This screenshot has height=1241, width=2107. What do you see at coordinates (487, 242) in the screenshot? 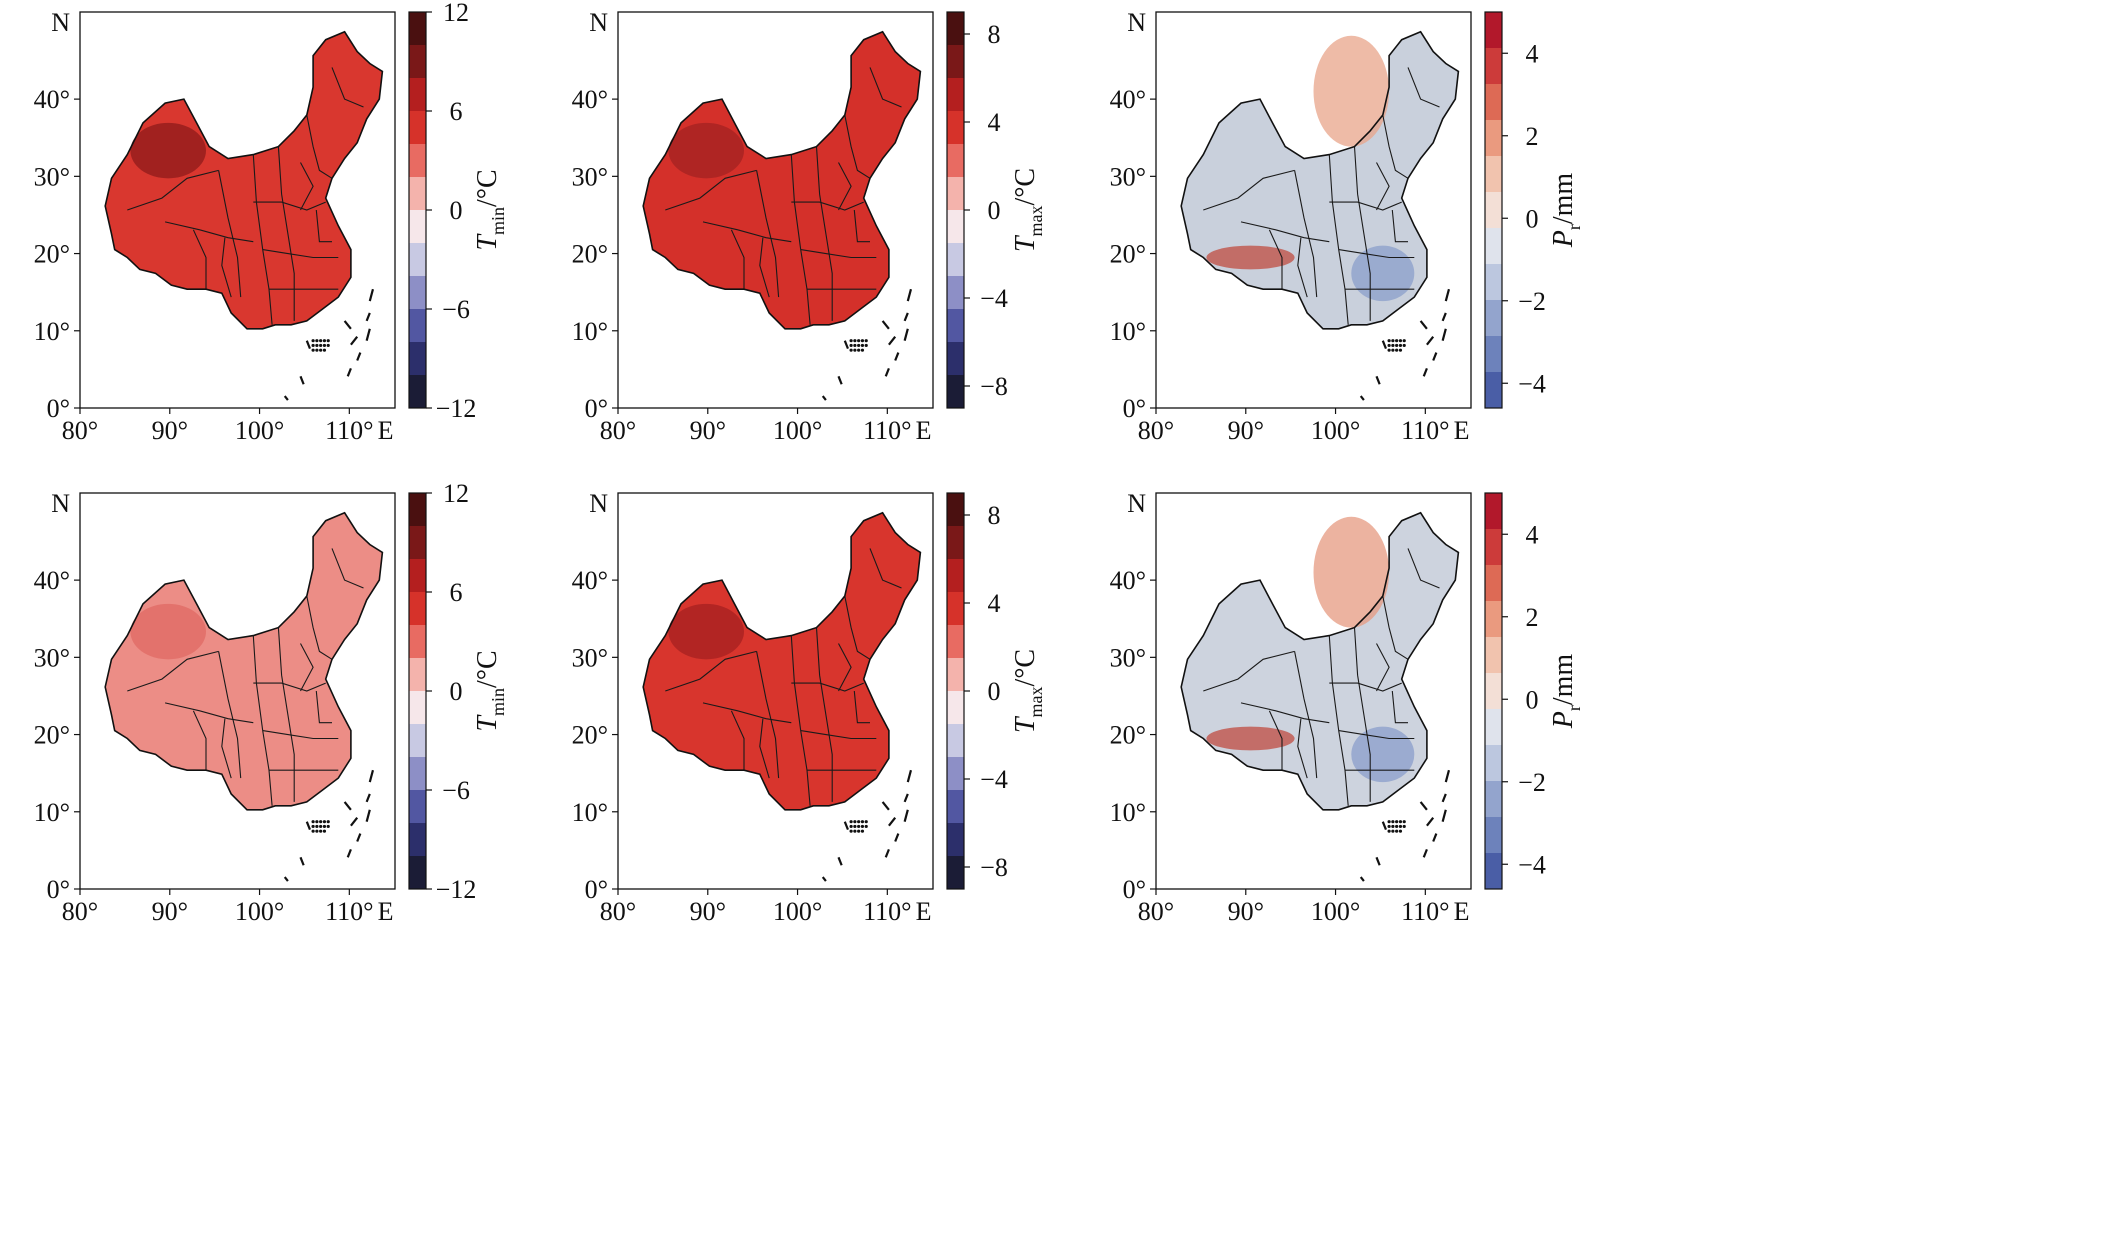
I see `label-symbol: T` at bounding box center [487, 242].